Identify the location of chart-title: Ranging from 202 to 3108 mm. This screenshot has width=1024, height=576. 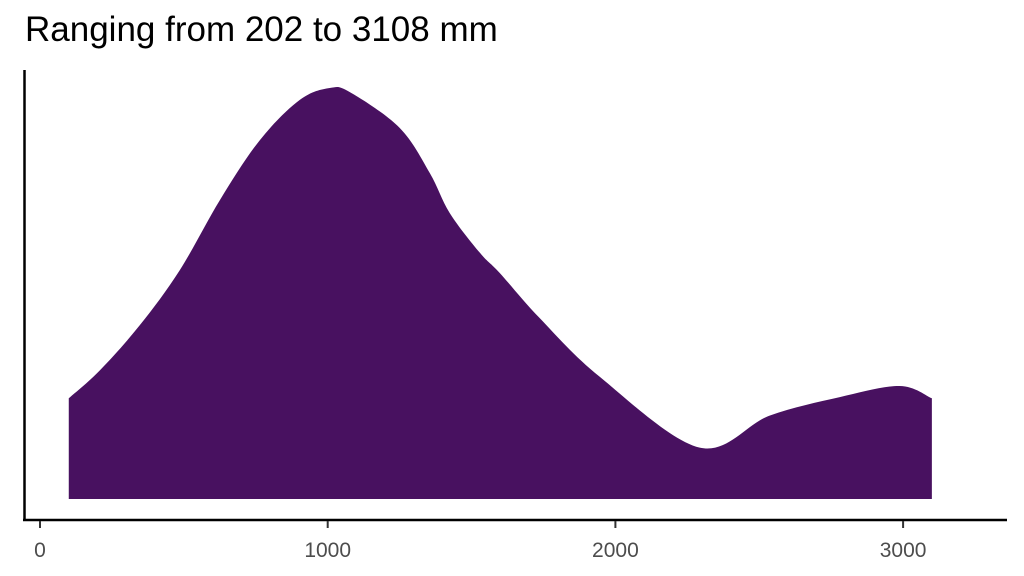
(261, 29).